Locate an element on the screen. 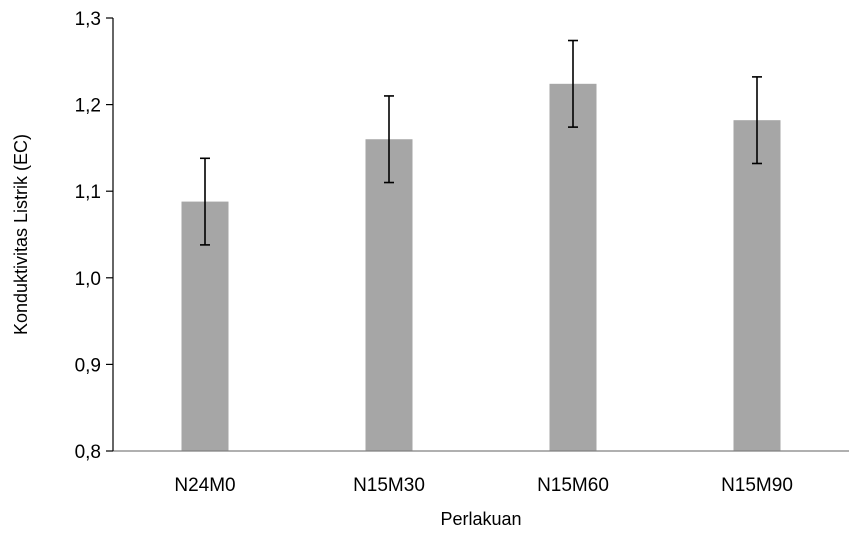  y-tick-label: 1,2 is located at coordinates (88, 106).